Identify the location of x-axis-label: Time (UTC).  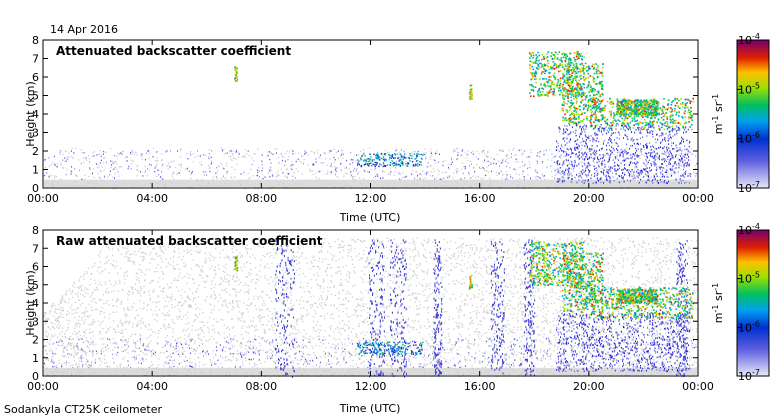
(370, 217).